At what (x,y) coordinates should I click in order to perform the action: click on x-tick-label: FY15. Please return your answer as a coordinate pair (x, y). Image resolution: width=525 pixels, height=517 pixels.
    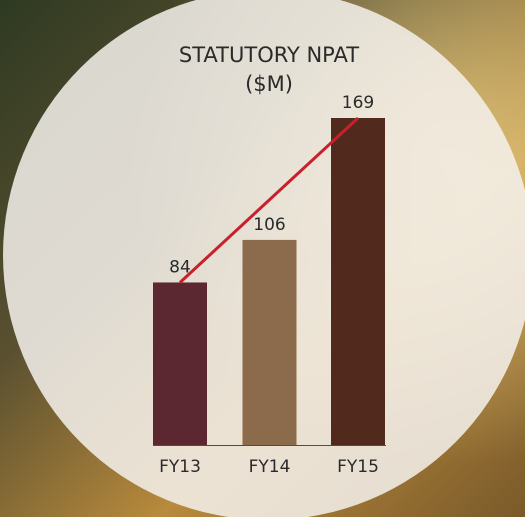
    Looking at the image, I should click on (358, 467).